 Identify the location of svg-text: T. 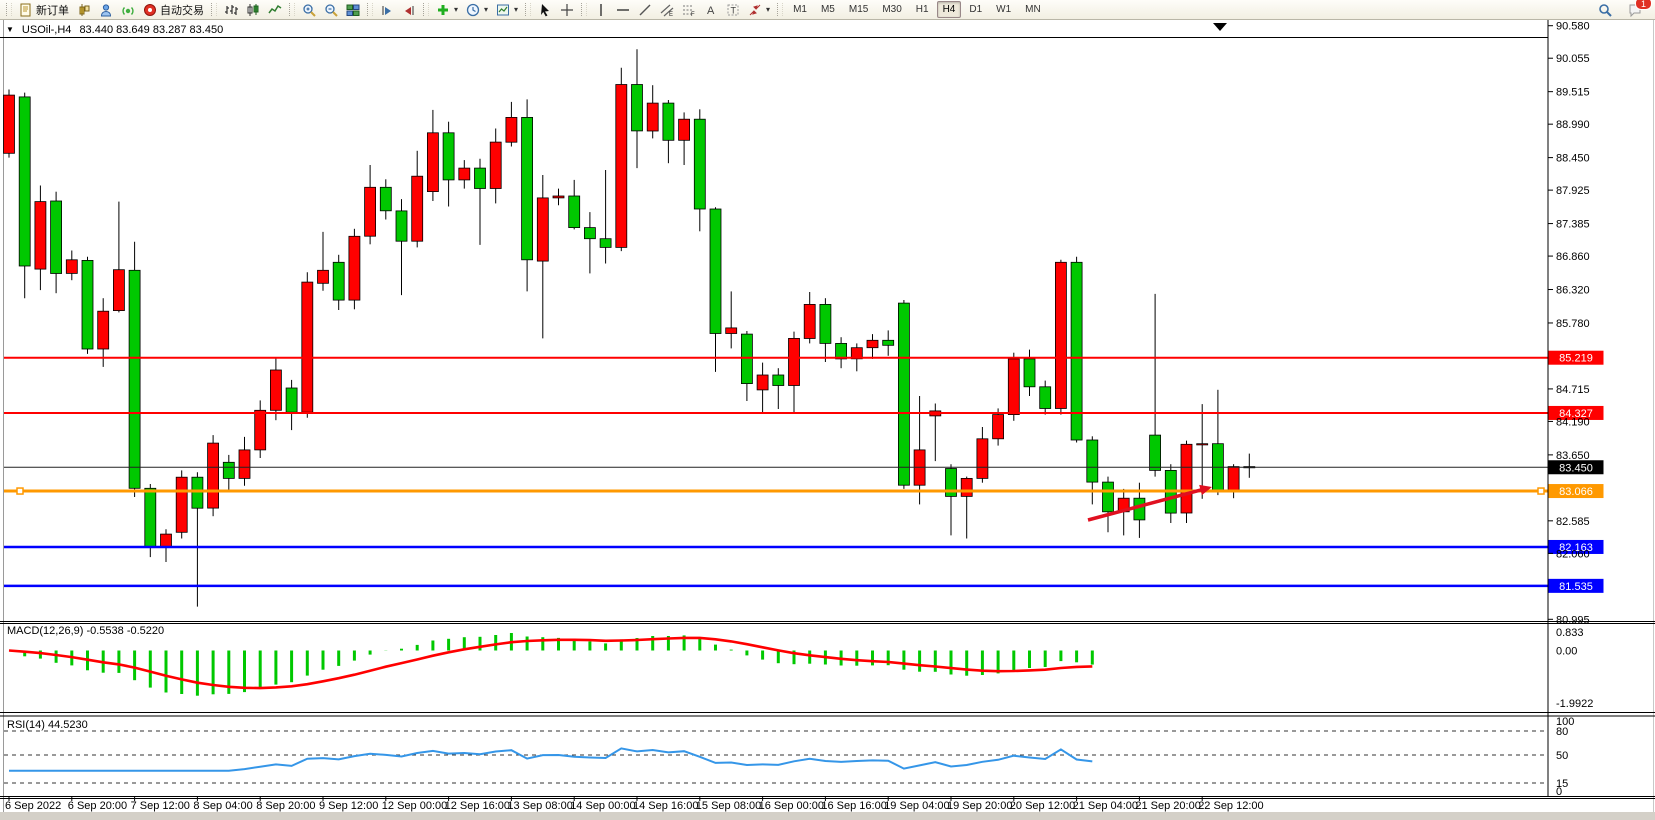
(734, 10).